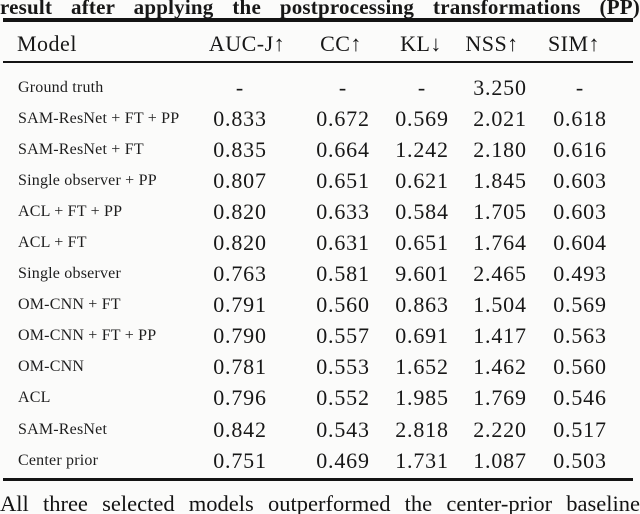  I want to click on metric-value-cell: 1.504, so click(500, 305).